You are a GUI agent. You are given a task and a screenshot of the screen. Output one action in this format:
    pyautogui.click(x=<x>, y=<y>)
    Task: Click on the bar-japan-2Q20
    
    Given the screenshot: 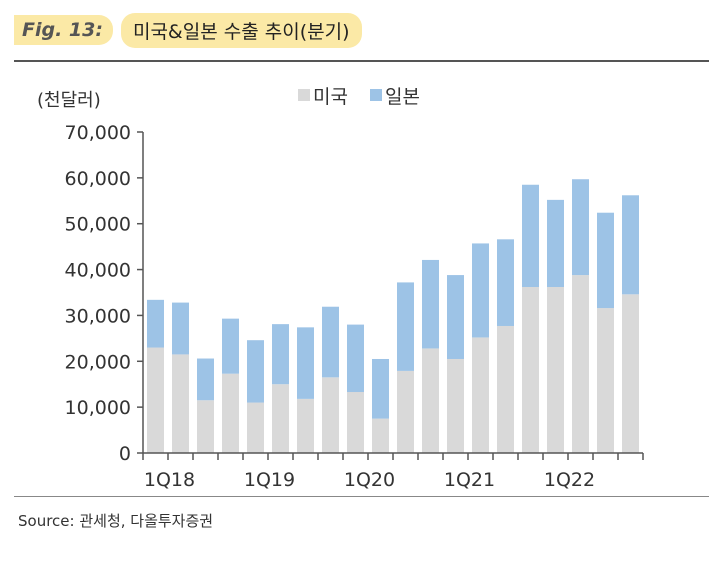 What is the action you would take?
    pyautogui.click(x=380, y=388)
    